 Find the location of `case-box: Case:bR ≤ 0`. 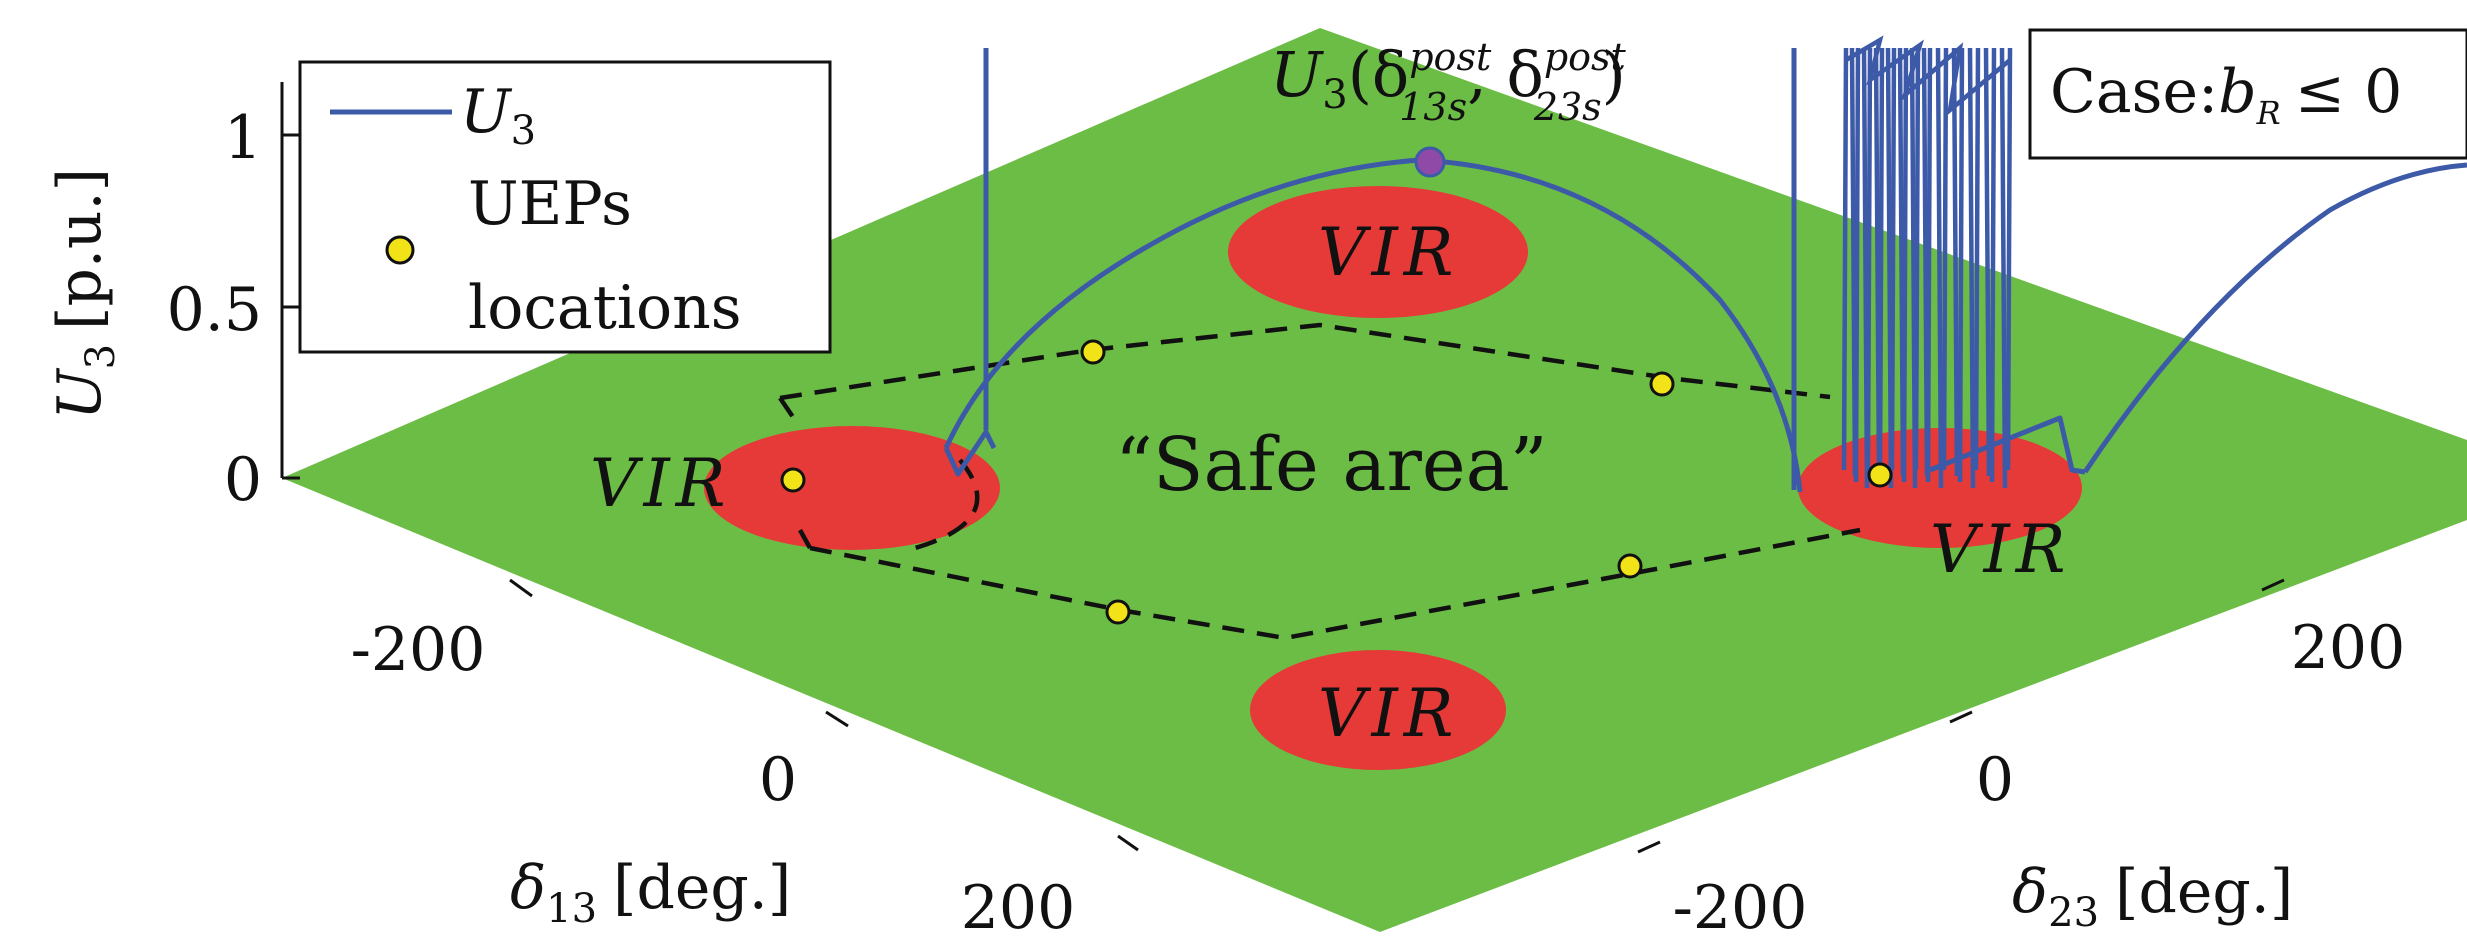

case-box: Case:bR ≤ 0 is located at coordinates (2247, 94).